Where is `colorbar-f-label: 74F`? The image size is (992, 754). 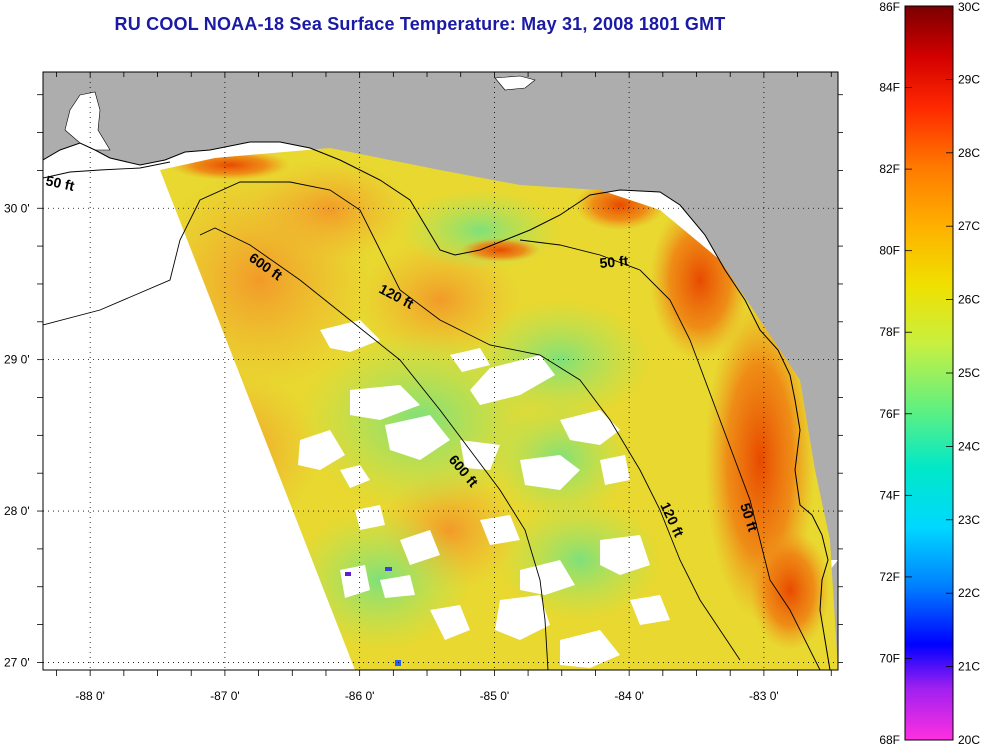
colorbar-f-label: 74F is located at coordinates (889, 495).